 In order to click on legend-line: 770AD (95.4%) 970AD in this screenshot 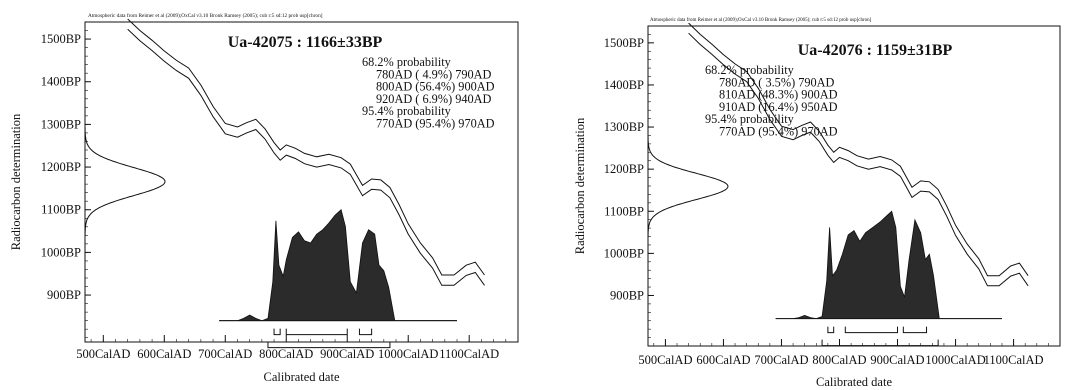, I will do `click(435, 124)`.